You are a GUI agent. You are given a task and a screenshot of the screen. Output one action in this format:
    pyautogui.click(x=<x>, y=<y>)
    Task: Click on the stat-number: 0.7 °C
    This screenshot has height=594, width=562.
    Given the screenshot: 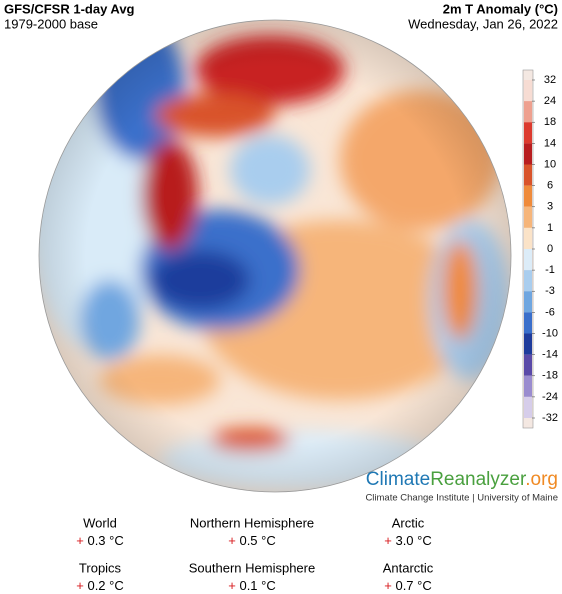 What is the action you would take?
    pyautogui.click(x=413, y=585)
    